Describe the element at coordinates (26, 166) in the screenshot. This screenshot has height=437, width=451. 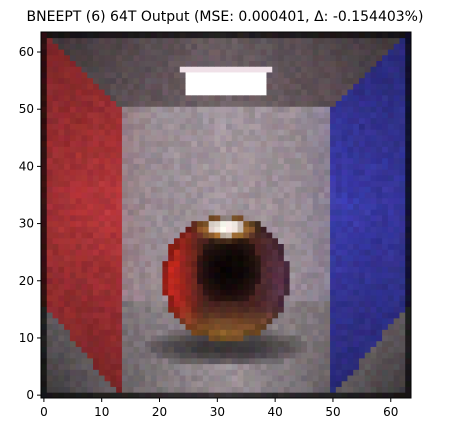
I see `y-tick-label: 40` at that location.